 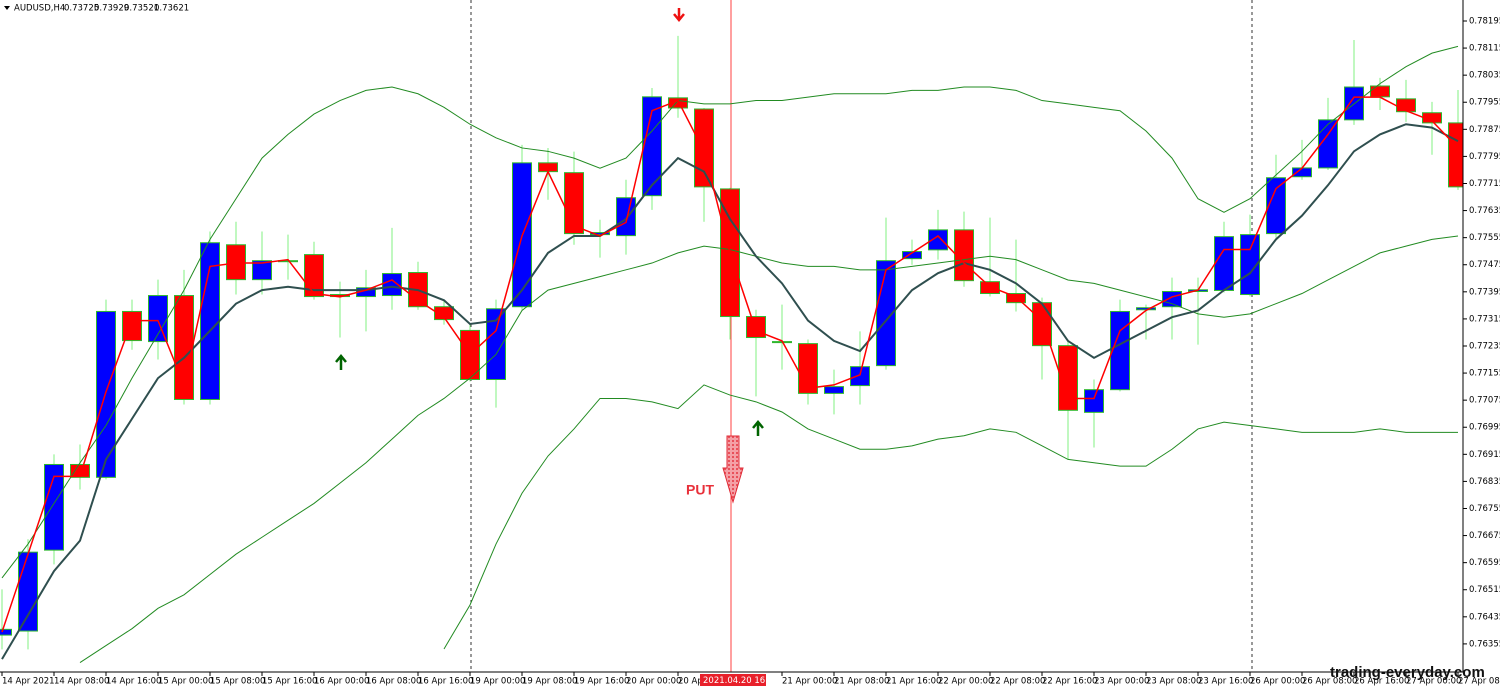 What do you see at coordinates (1484, 103) in the screenshot?
I see `y-tick-label: 0.77955` at bounding box center [1484, 103].